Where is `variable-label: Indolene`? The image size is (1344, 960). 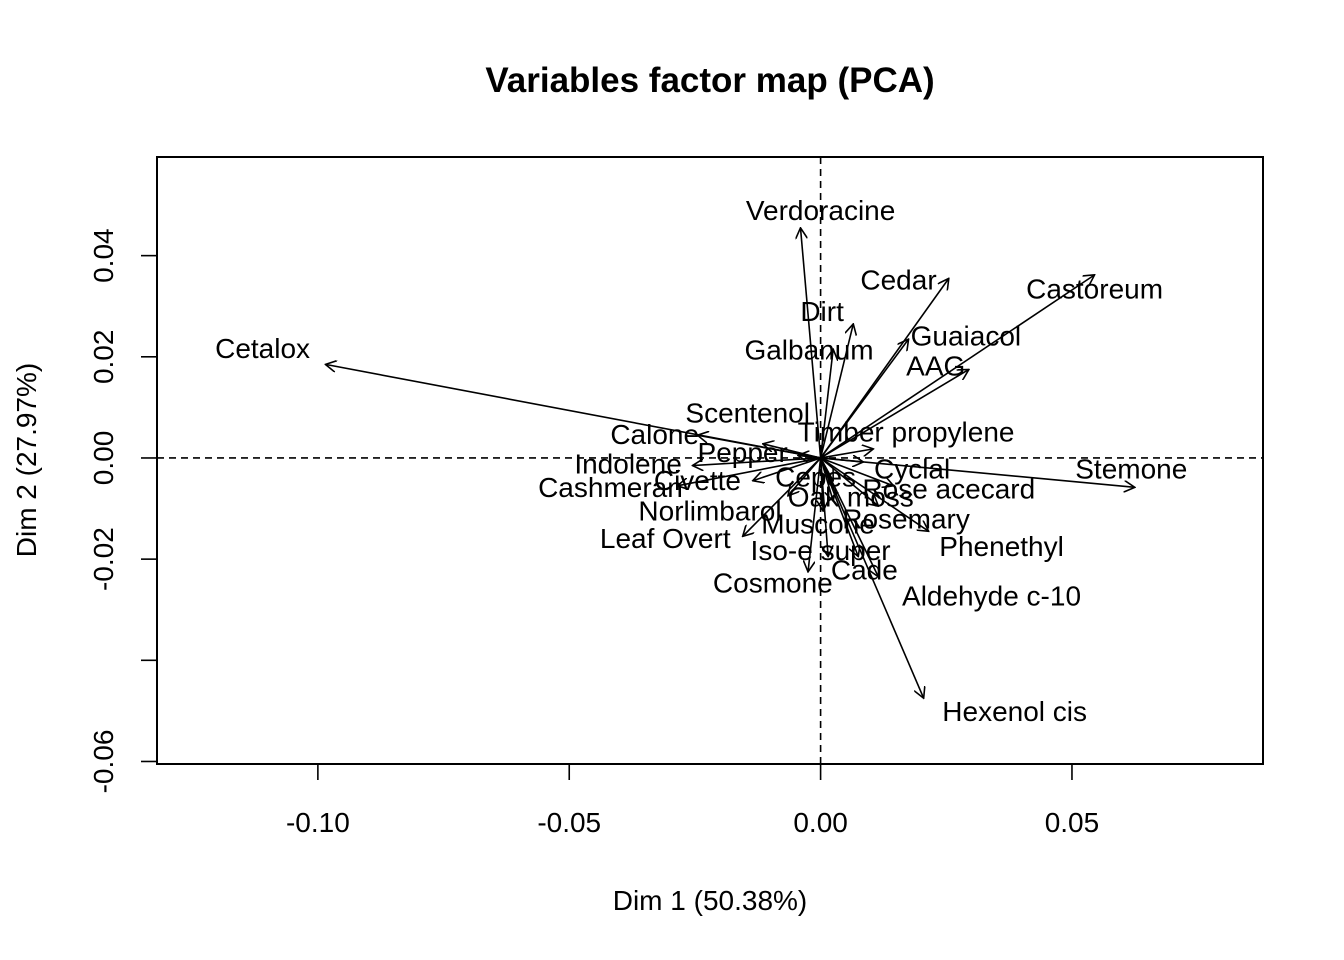
variable-label: Indolene is located at coordinates (627, 463).